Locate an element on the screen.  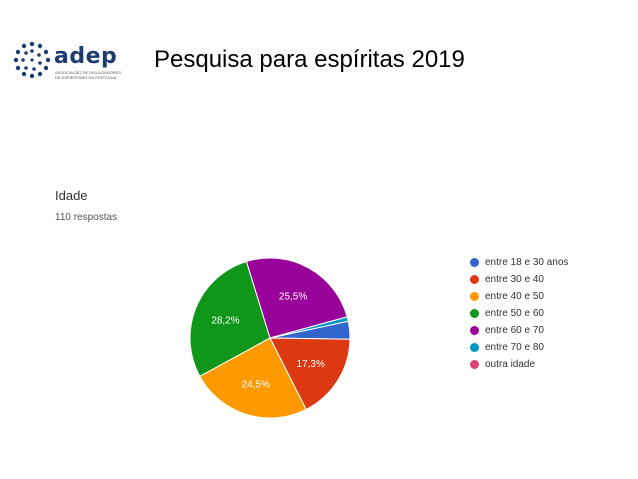
slice-data-label: 28,2% is located at coordinates (225, 320).